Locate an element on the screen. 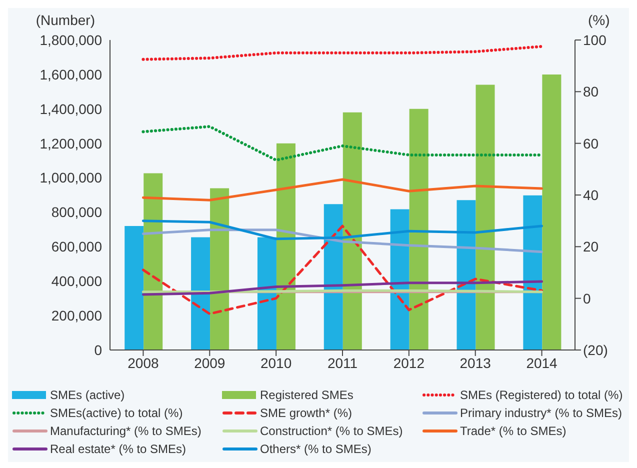  y2-tick-label: 100 is located at coordinates (595, 40).